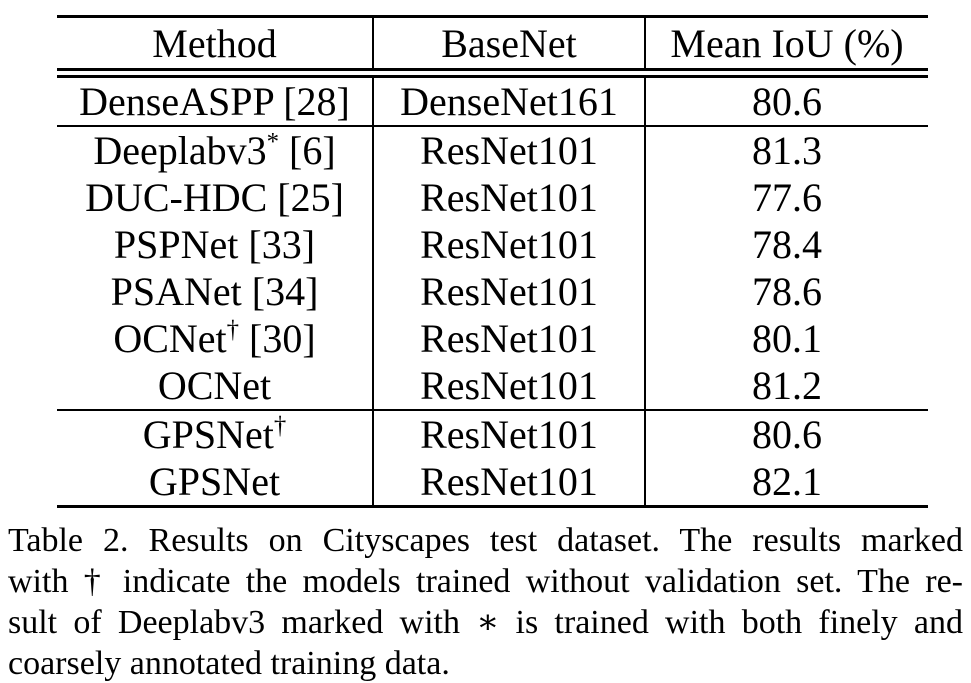  I want to click on table-row: Deeplabv3* [6] ResNet101 81.3, so click(492, 150).